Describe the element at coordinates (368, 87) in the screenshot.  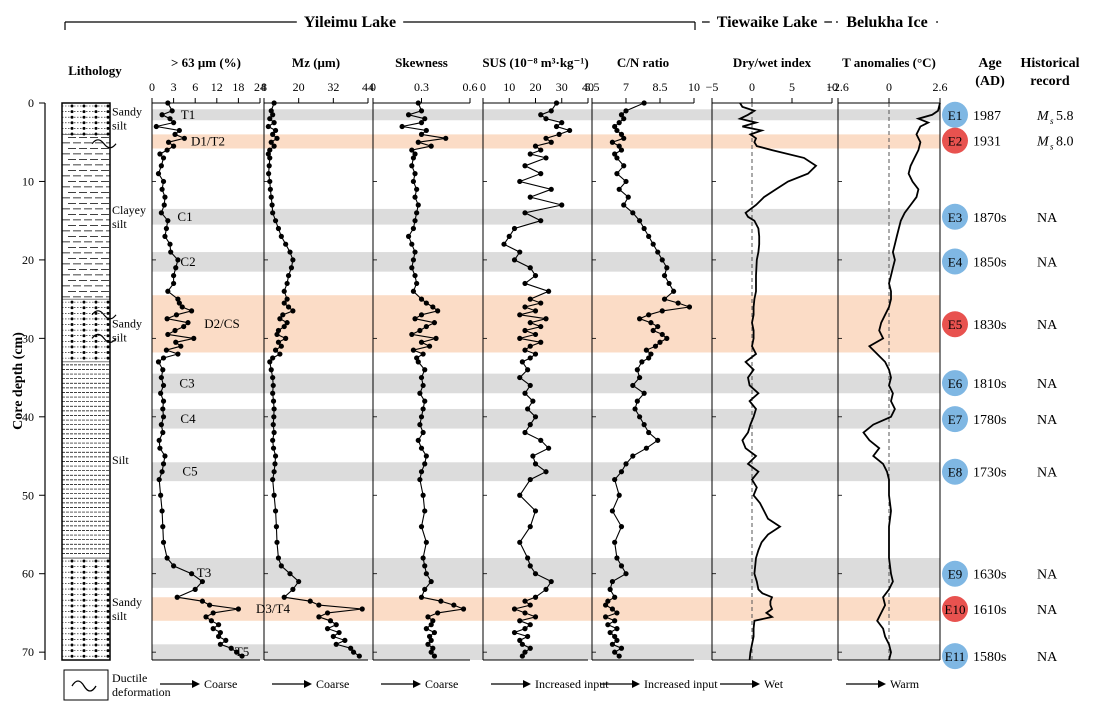
I see `panel-tick-label: 44` at that location.